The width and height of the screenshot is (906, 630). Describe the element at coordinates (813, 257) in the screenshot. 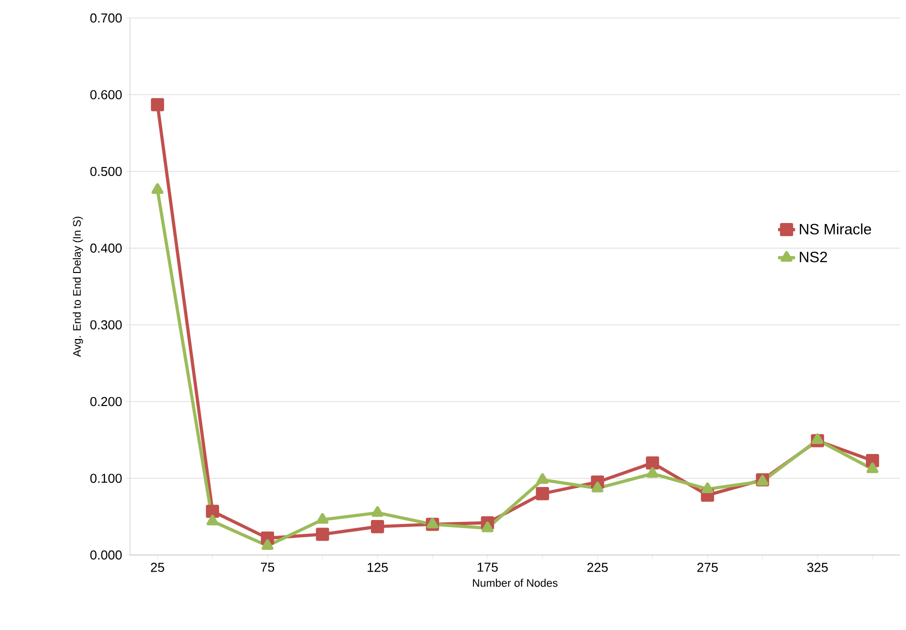

I see `legend-label: NS2` at that location.